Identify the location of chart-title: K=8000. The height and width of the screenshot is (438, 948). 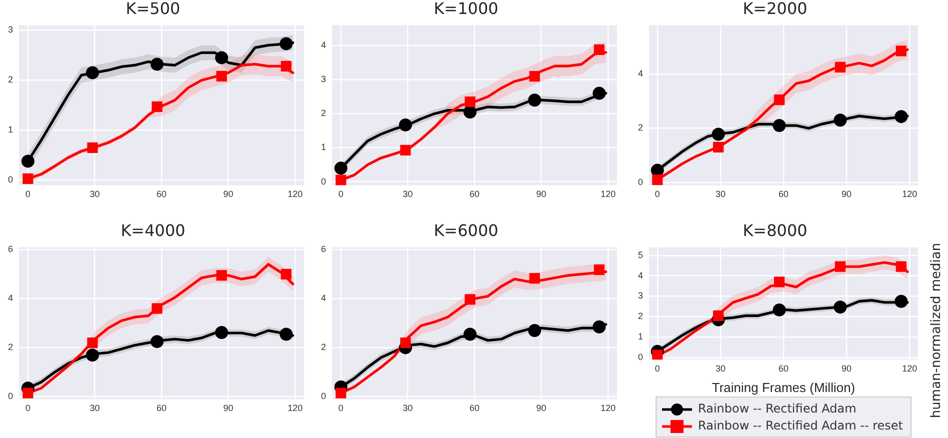
(775, 230).